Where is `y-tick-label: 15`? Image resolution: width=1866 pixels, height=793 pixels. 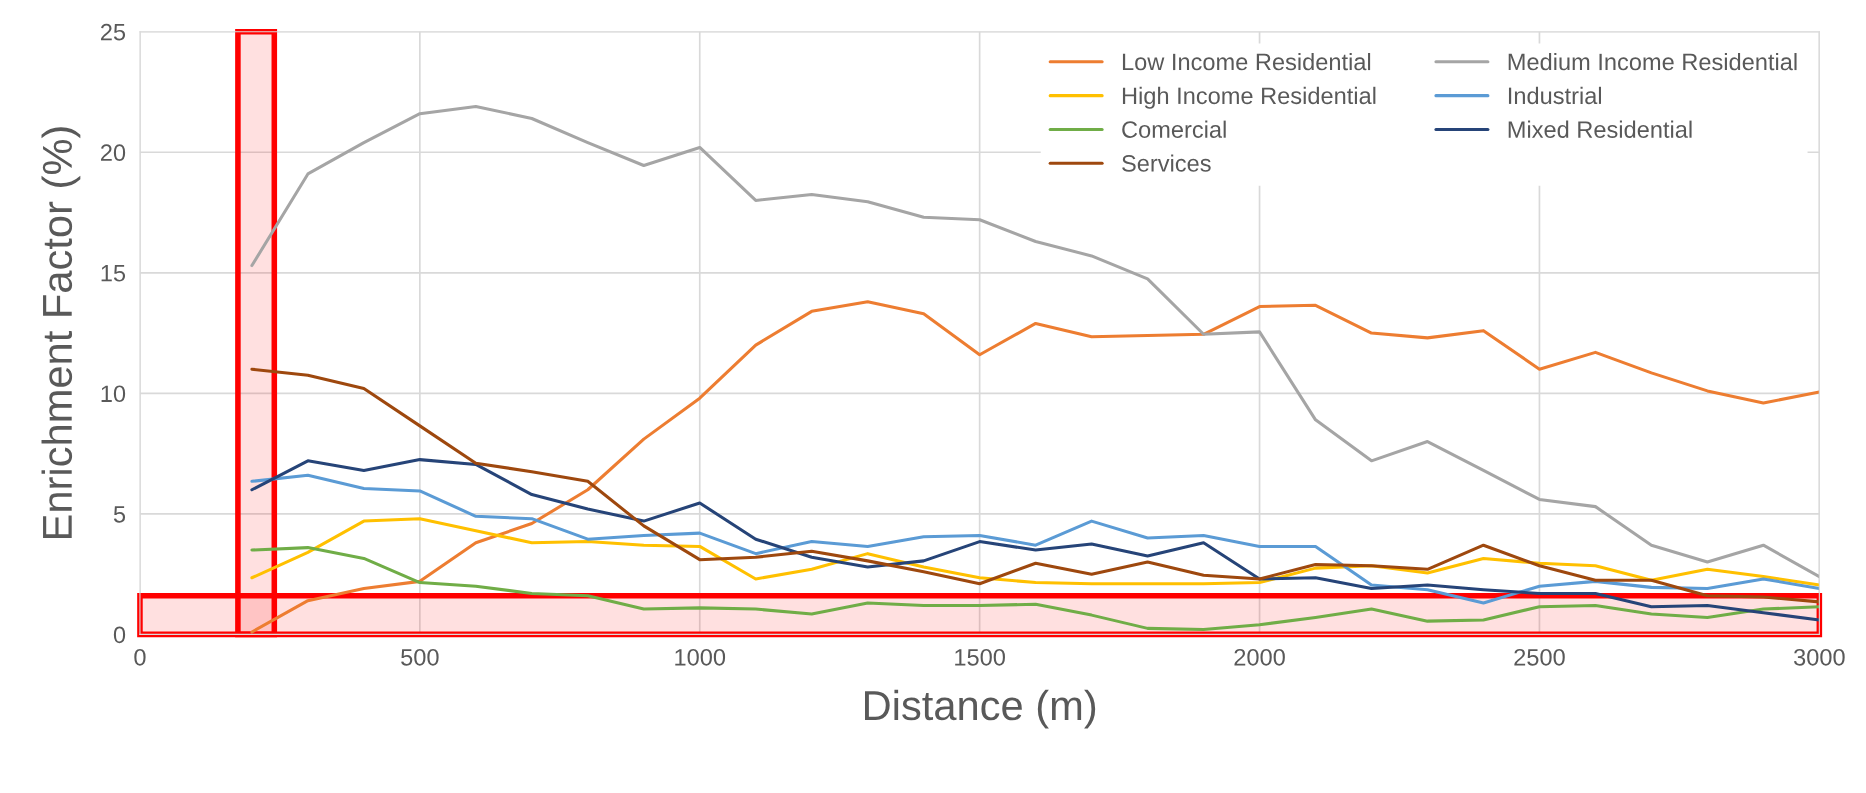
y-tick-label: 15 is located at coordinates (113, 273).